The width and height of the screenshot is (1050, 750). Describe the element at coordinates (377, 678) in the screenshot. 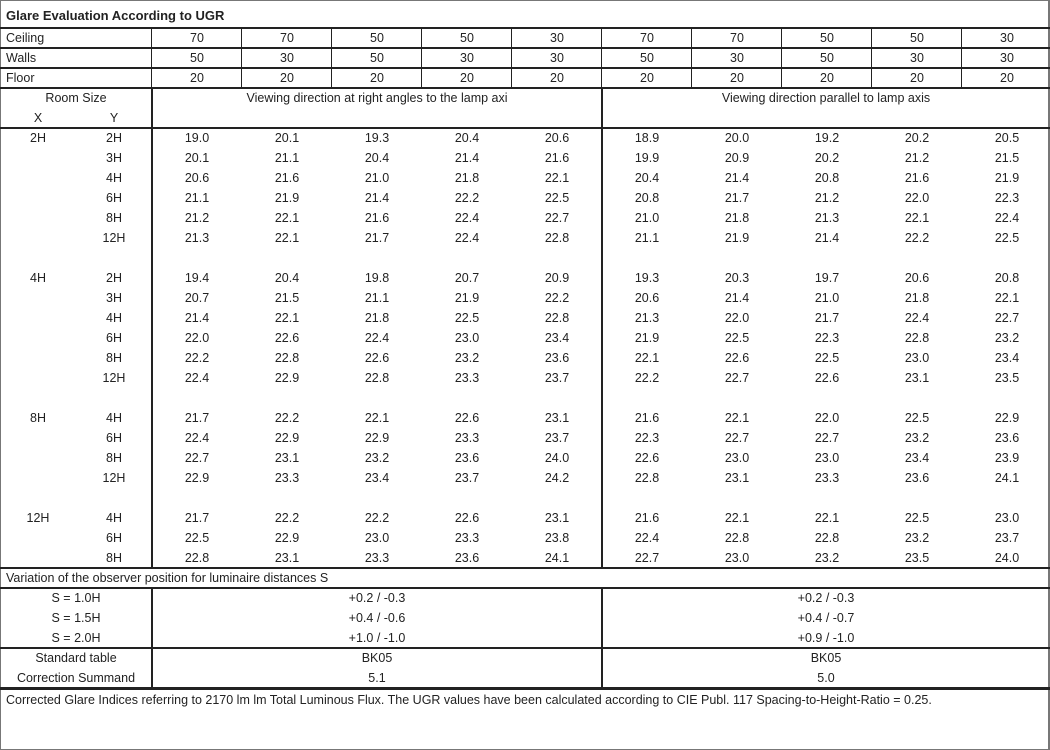

I see `standard-perpendicular: 5.1` at that location.